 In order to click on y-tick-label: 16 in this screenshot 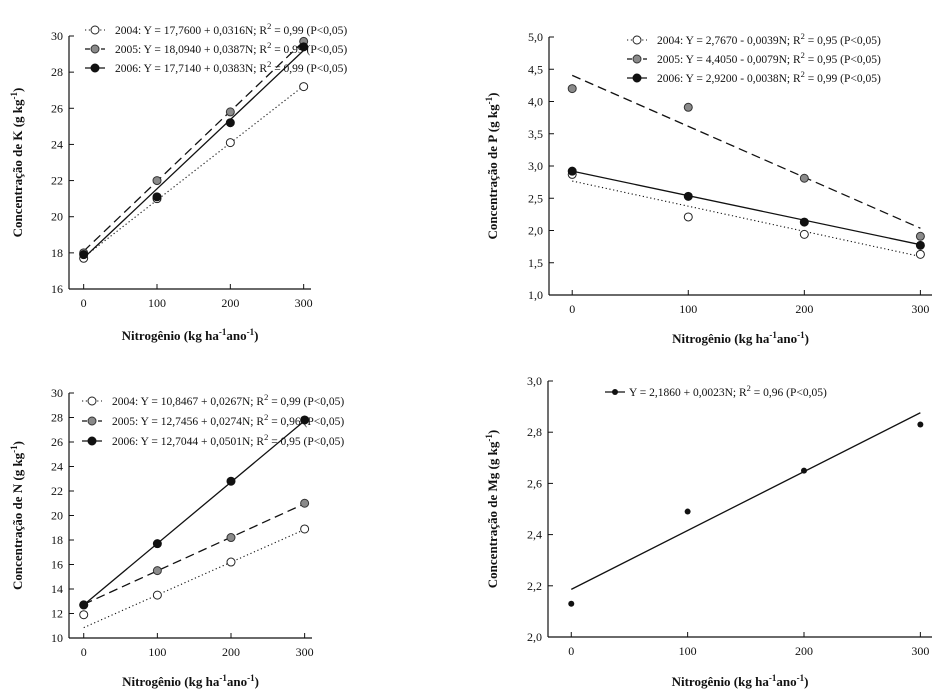, I will do `click(57, 565)`.